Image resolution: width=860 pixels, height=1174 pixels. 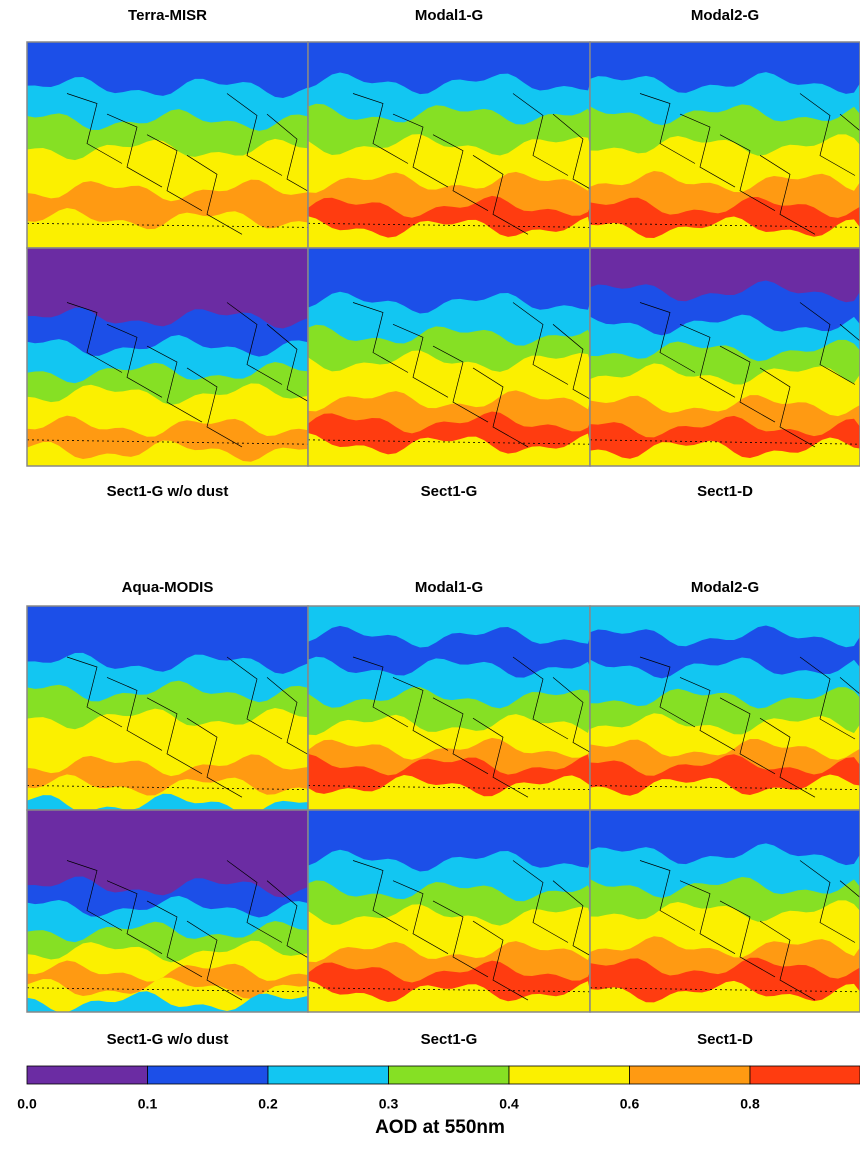 I want to click on panel-title: Terra-MISR, so click(x=167, y=15).